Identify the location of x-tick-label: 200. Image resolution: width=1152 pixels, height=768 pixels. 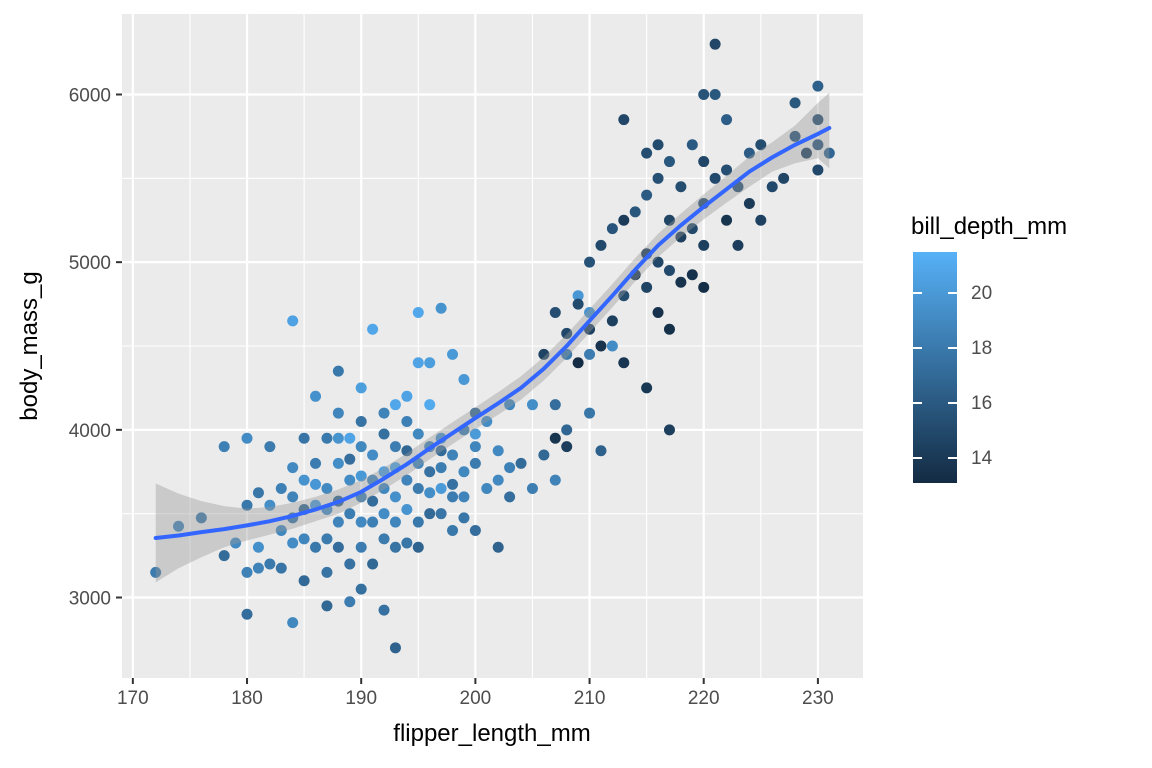
(476, 698).